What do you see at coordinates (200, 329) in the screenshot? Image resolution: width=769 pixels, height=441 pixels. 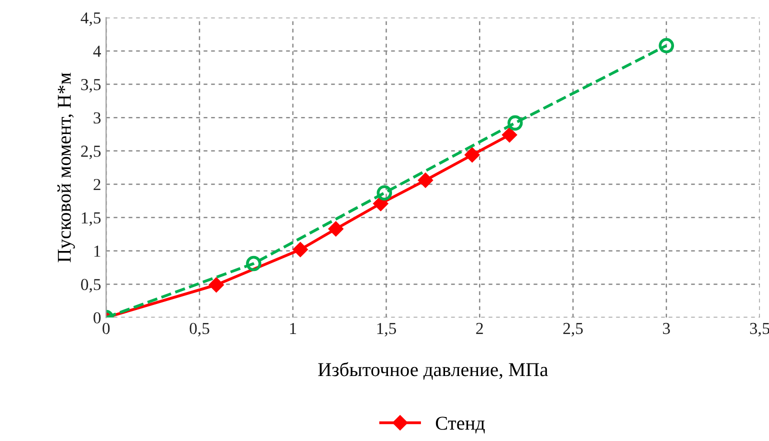 I see `x-tick-label: 0,5` at bounding box center [200, 329].